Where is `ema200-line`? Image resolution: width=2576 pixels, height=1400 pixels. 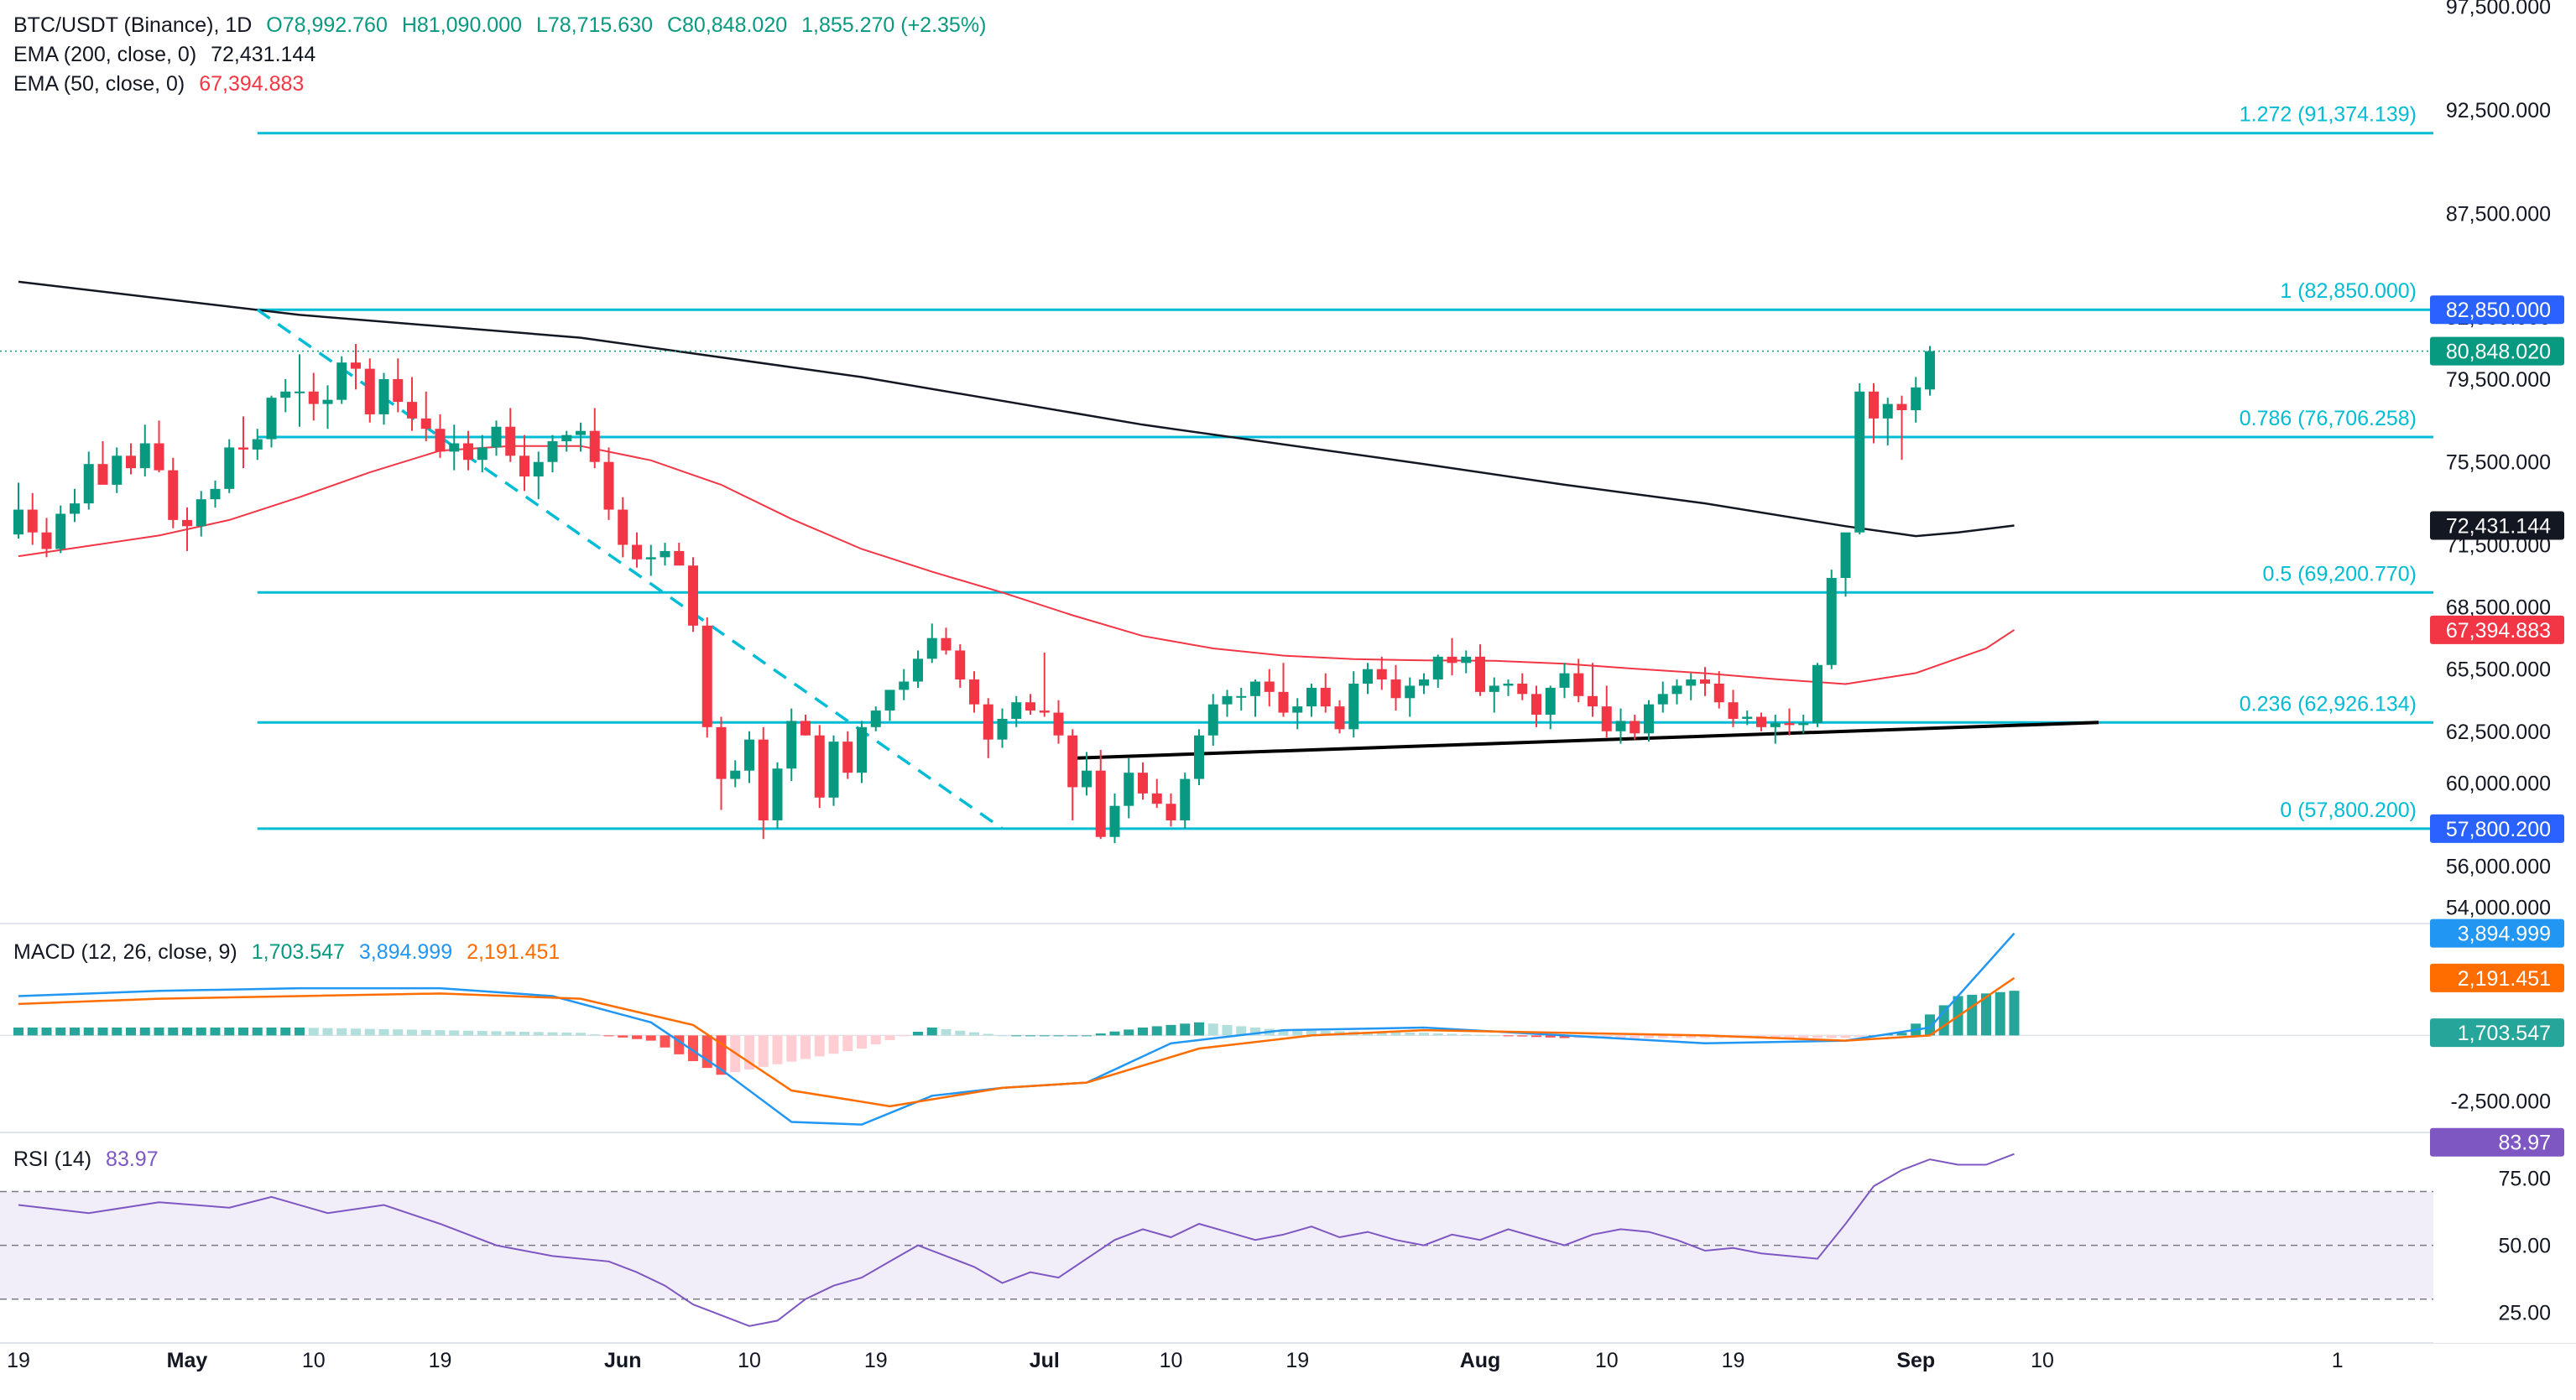 ema200-line is located at coordinates (1016, 409).